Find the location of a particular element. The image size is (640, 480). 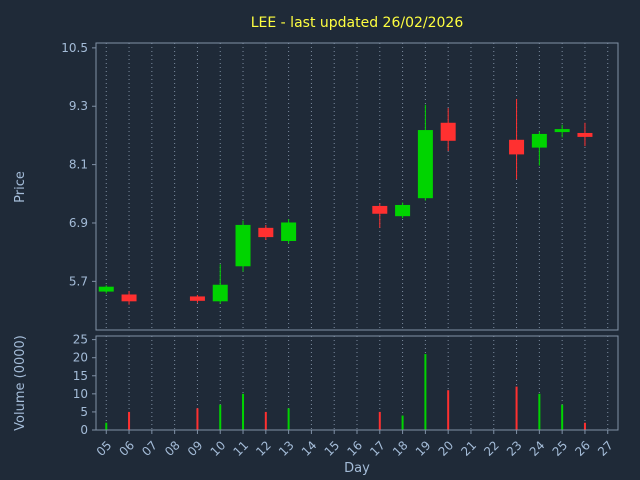

volume-tick-label: 0 is located at coordinates (84, 430).